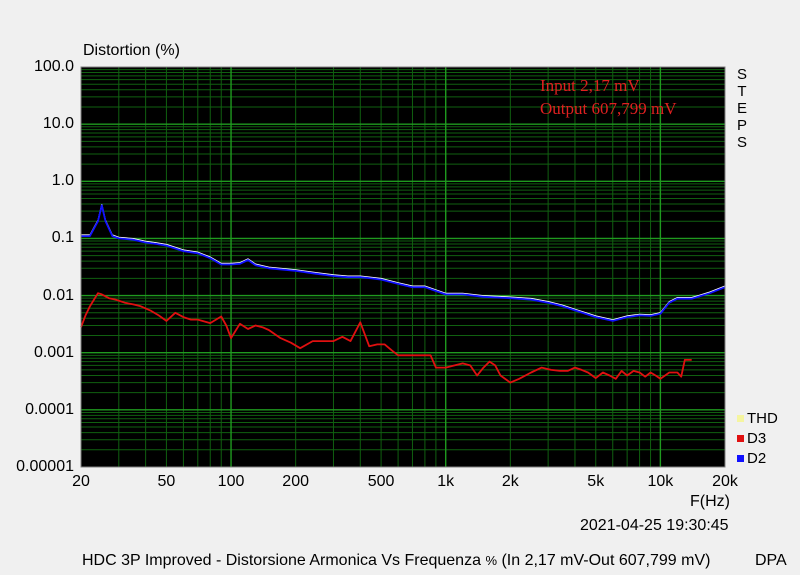 This screenshot has width=800, height=575. Describe the element at coordinates (45, 466) in the screenshot. I see `y-tick-label: 0.00001` at that location.